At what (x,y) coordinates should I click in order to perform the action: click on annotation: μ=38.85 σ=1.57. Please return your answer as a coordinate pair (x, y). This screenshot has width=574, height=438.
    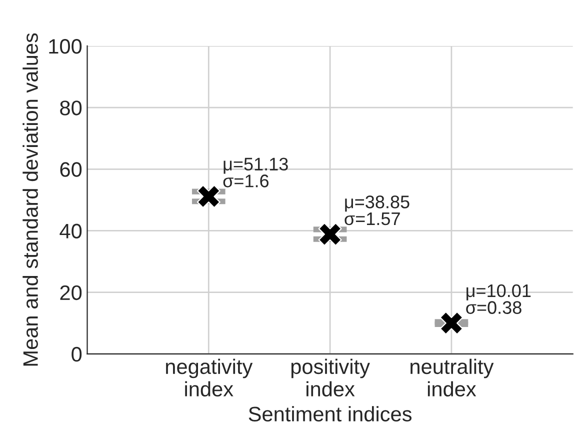
    Looking at the image, I should click on (377, 211).